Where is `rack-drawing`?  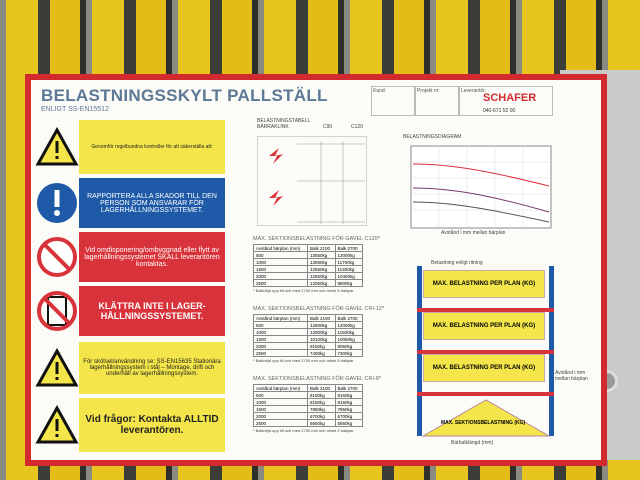 rack-drawing is located at coordinates (485, 351).